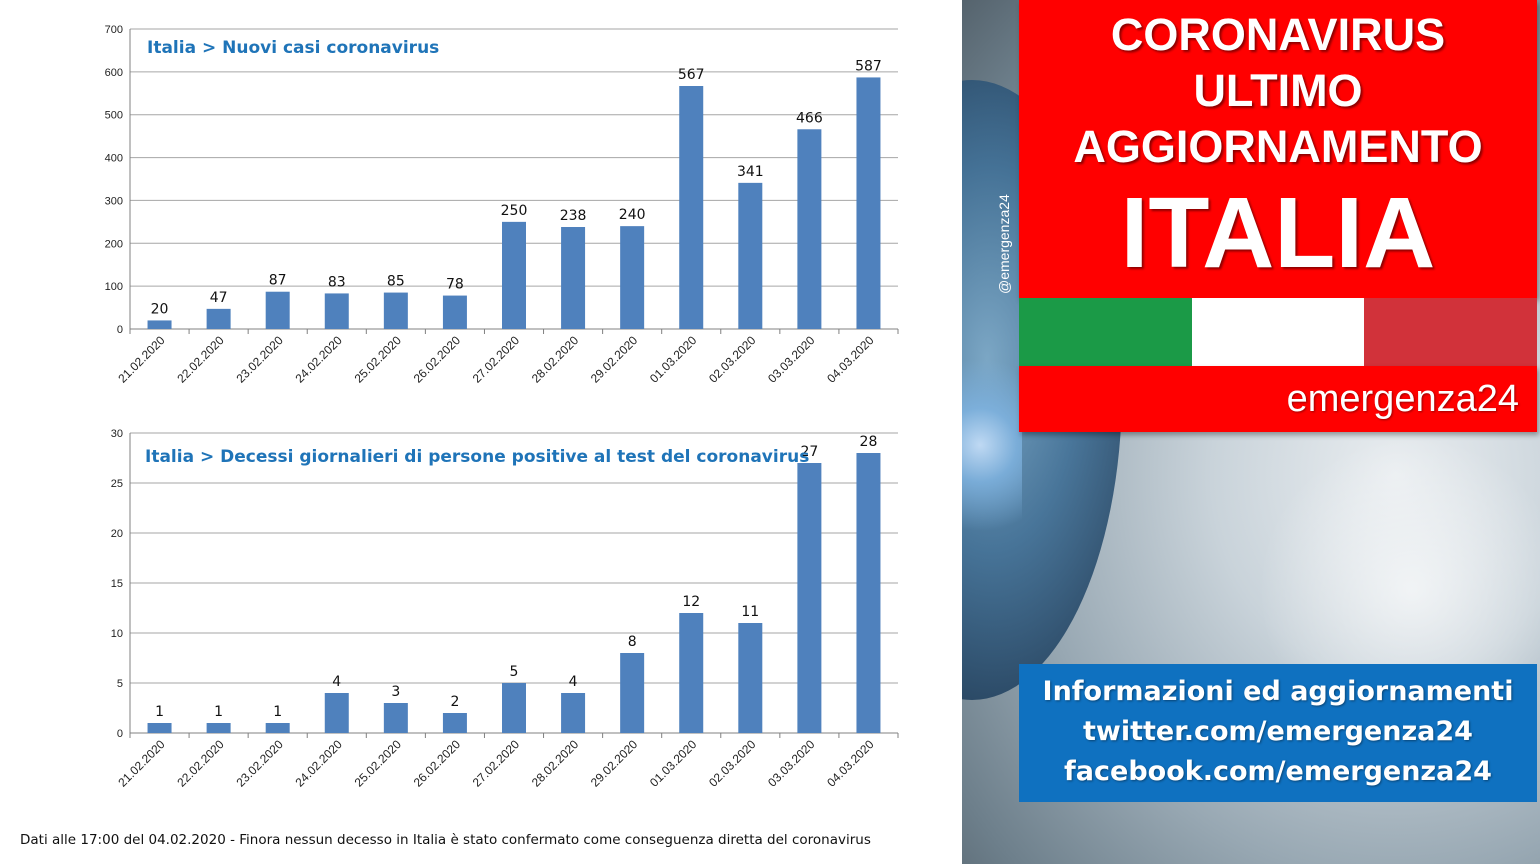  What do you see at coordinates (1278, 146) in the screenshot?
I see `headline-line3: AGGIORNAMENTO` at bounding box center [1278, 146].